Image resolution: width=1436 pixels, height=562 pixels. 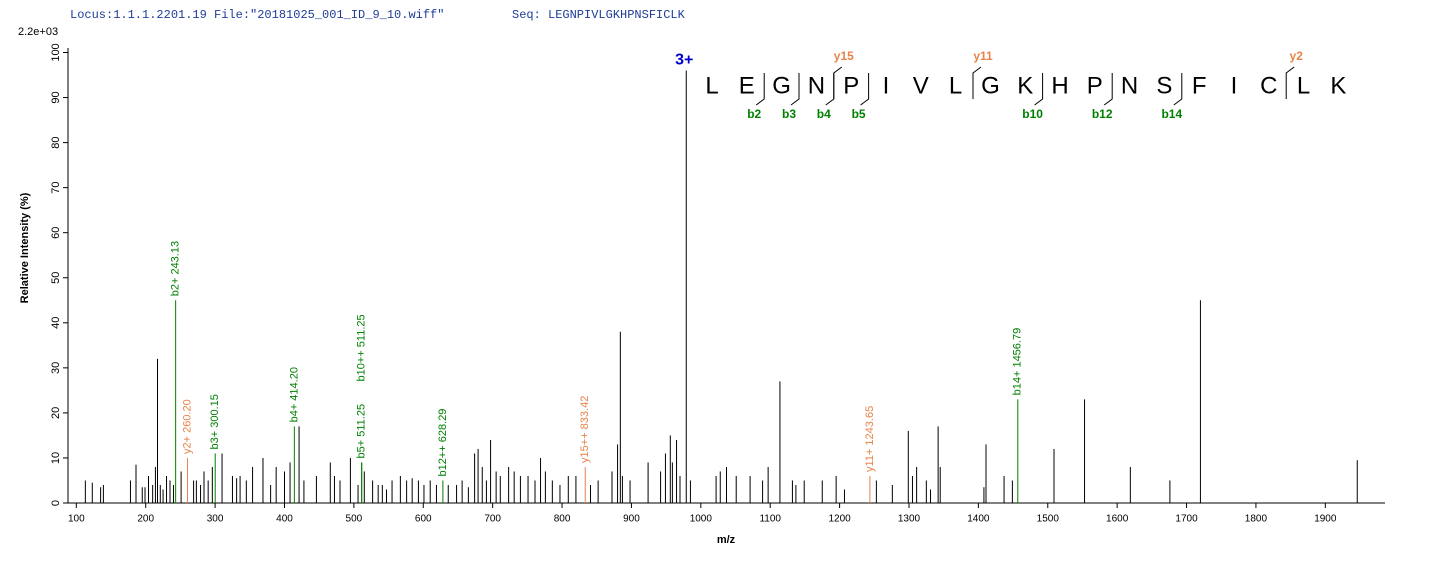 What do you see at coordinates (770, 519) in the screenshot?
I see `x-tick-label: 1100` at bounding box center [770, 519].